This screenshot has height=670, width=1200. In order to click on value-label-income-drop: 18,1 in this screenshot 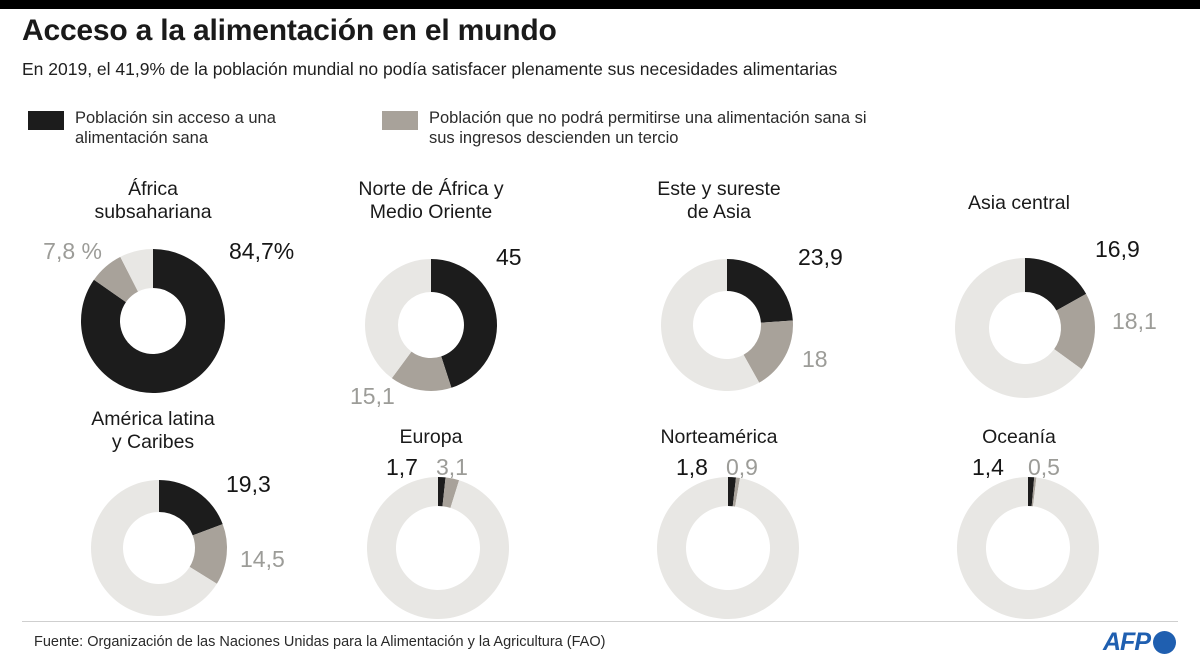, I will do `click(1134, 321)`.